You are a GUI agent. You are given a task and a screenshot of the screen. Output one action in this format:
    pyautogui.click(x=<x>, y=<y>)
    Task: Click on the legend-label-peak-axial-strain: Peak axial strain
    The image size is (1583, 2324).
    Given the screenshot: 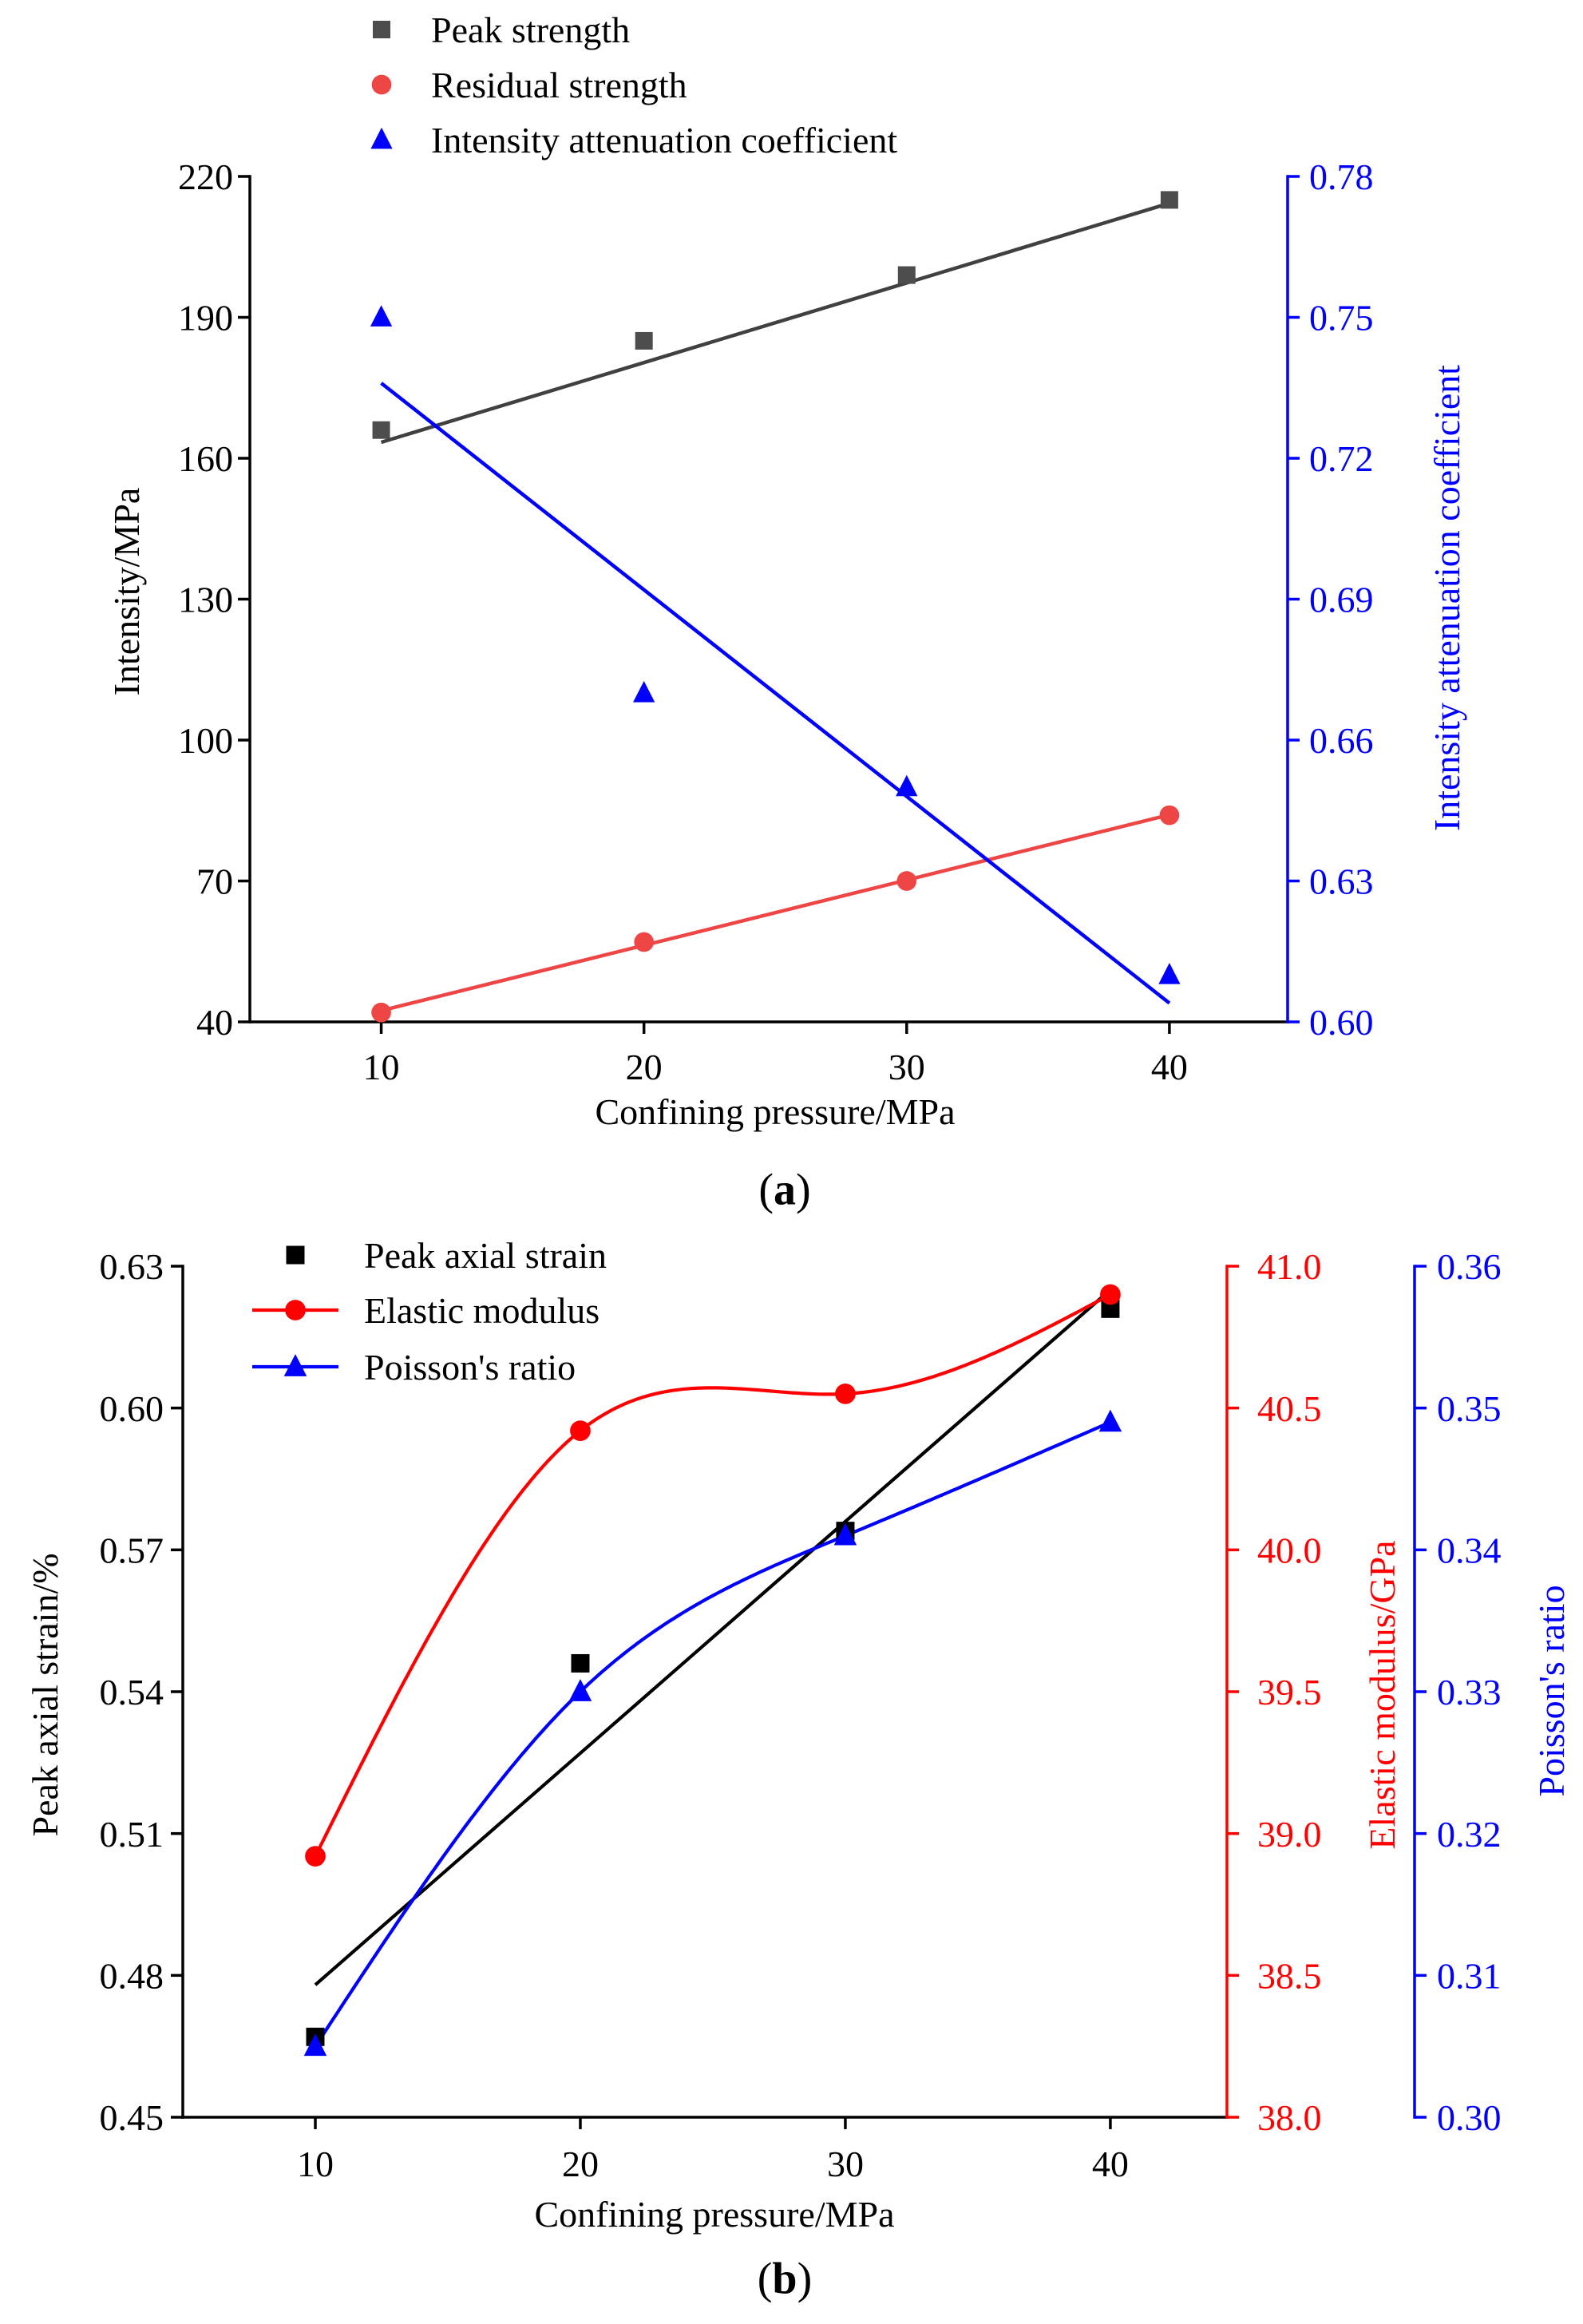 What is the action you would take?
    pyautogui.click(x=485, y=1255)
    